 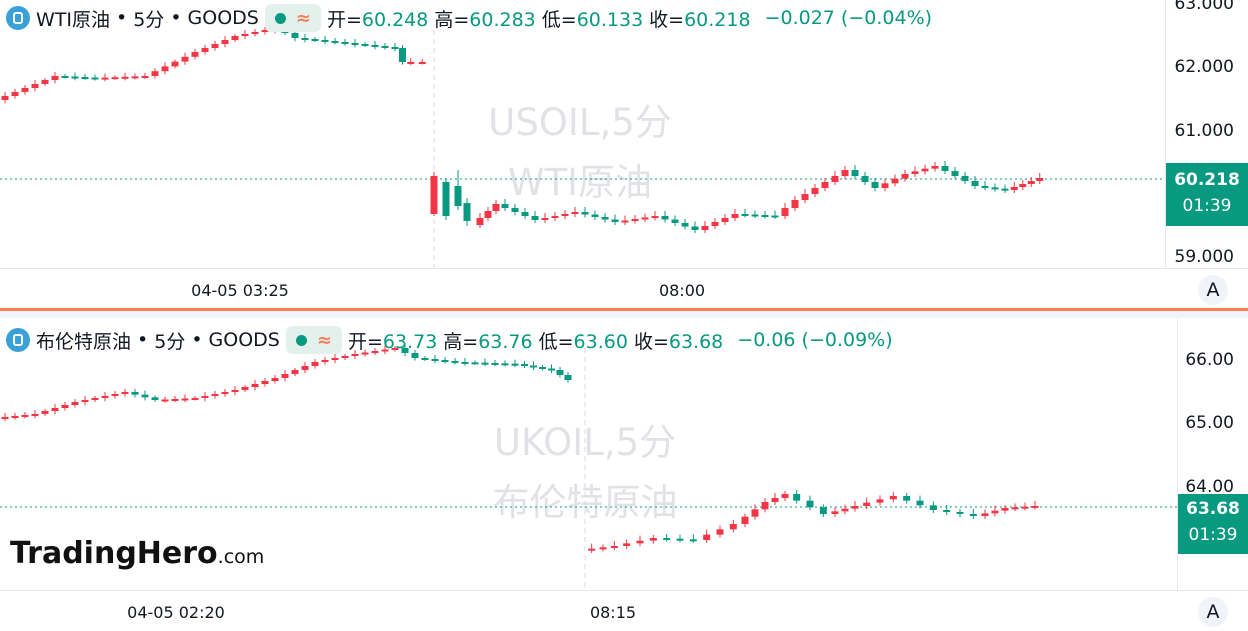 What do you see at coordinates (1204, 67) in the screenshot?
I see `wti-price-tick: 62.000` at bounding box center [1204, 67].